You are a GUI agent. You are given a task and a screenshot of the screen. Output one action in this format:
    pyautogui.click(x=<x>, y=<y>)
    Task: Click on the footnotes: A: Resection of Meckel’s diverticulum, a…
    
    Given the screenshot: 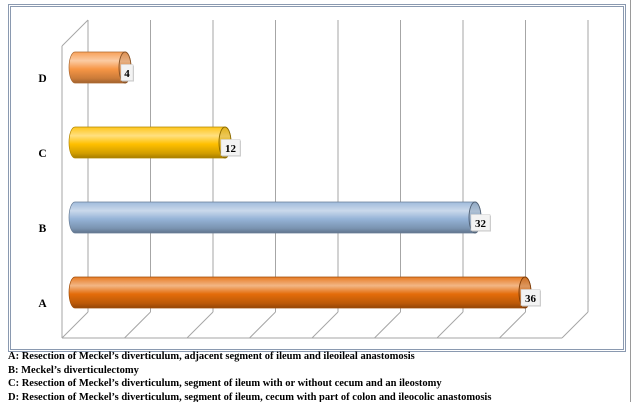 What is the action you would take?
    pyautogui.click(x=318, y=376)
    